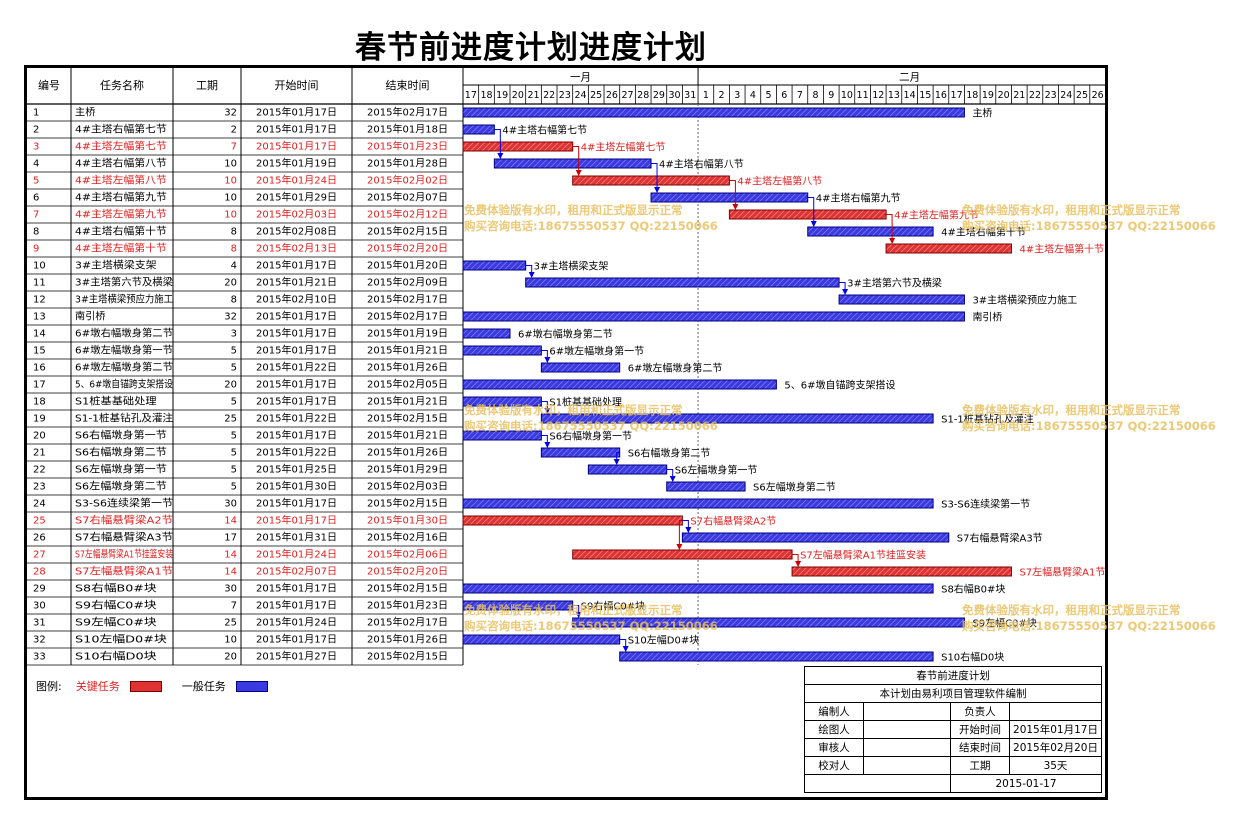 This screenshot has width=1247, height=820. What do you see at coordinates (121, 486) in the screenshot?
I see `task-name: S6左幅墩身第二节` at bounding box center [121, 486].